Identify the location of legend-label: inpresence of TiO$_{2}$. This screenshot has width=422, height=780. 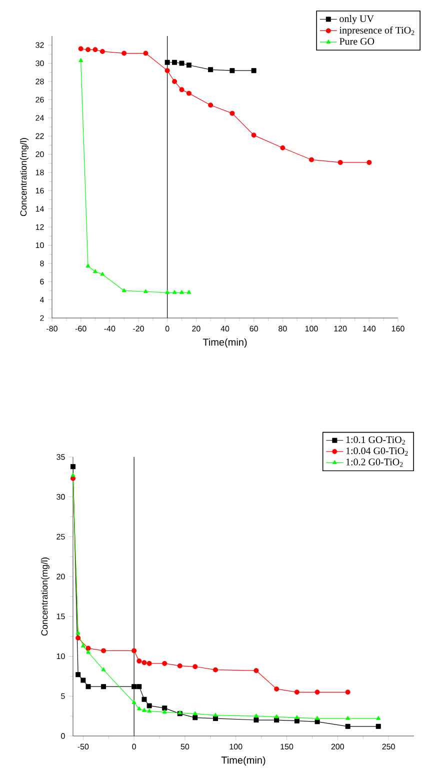
(376, 31).